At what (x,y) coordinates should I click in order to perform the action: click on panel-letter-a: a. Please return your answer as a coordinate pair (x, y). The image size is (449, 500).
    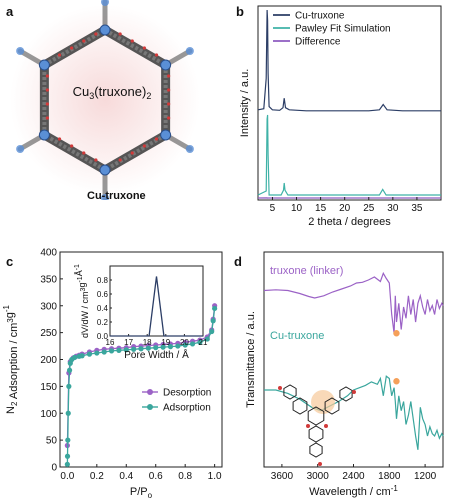
    Looking at the image, I should click on (10, 11).